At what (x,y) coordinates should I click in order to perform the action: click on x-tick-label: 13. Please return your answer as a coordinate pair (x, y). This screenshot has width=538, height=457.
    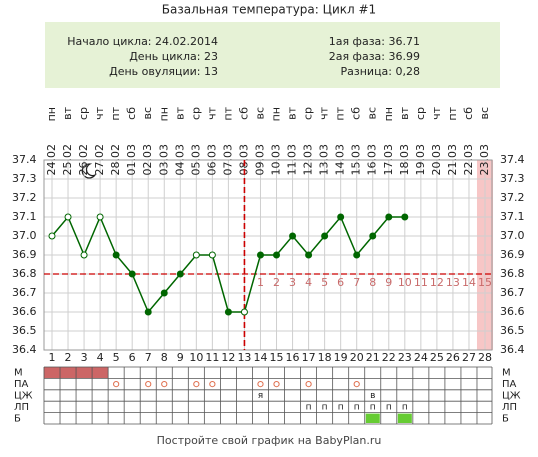
    Looking at the image, I should click on (244, 357).